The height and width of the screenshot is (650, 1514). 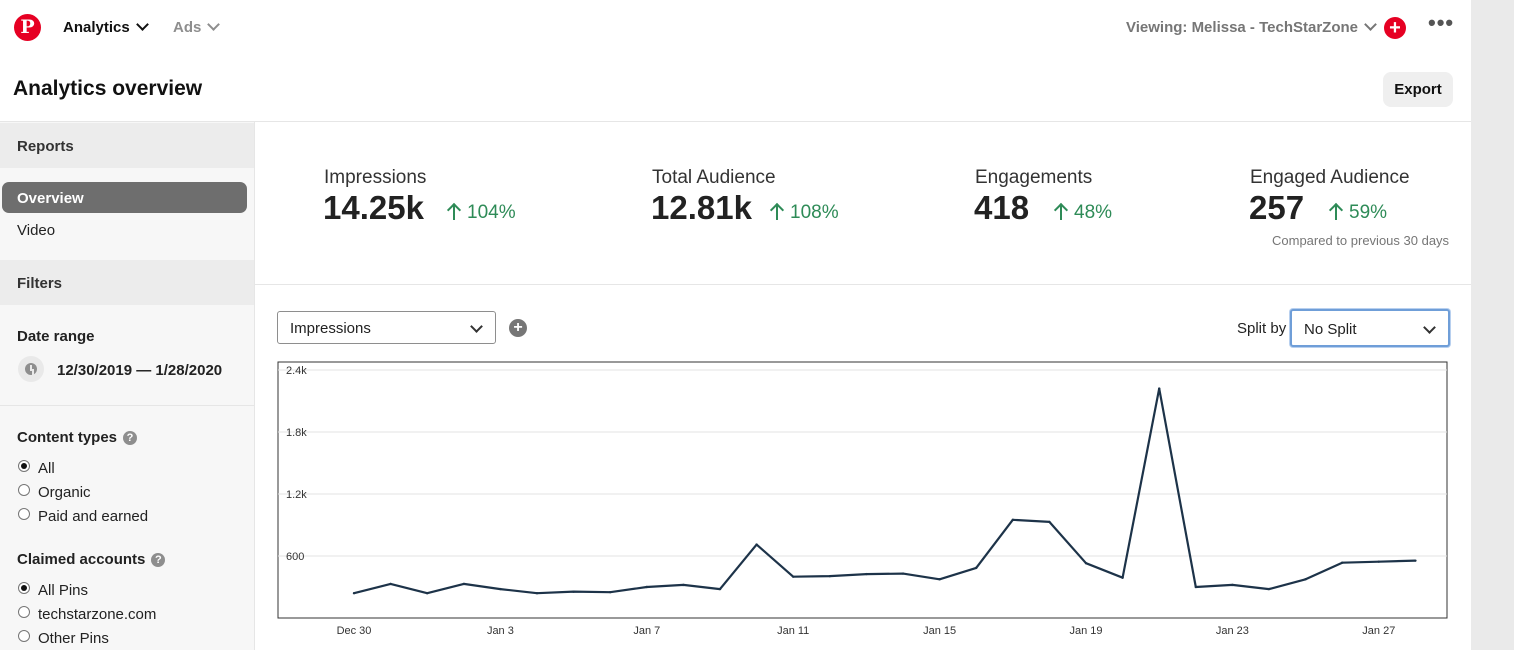 What do you see at coordinates (1085, 631) in the screenshot?
I see `x-tick-label: Jan 19` at bounding box center [1085, 631].